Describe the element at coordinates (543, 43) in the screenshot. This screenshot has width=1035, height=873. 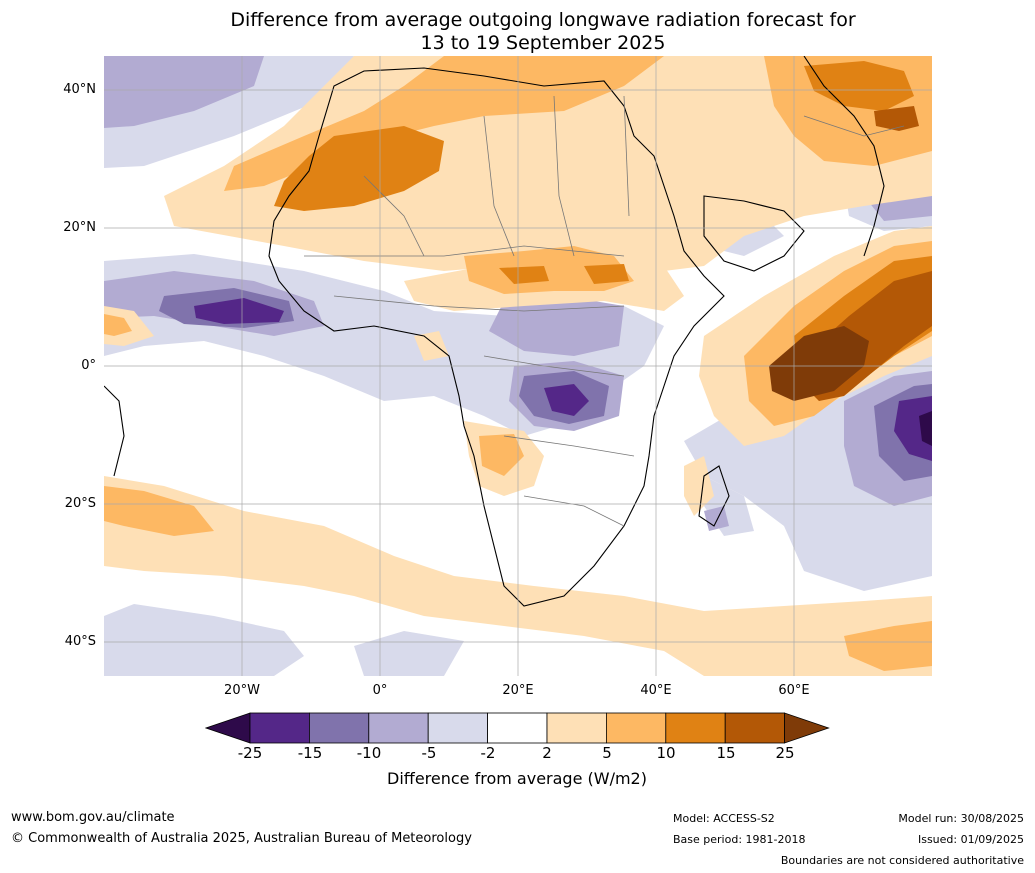
I see `title-line-2: 13 to 19 September 2025` at that location.